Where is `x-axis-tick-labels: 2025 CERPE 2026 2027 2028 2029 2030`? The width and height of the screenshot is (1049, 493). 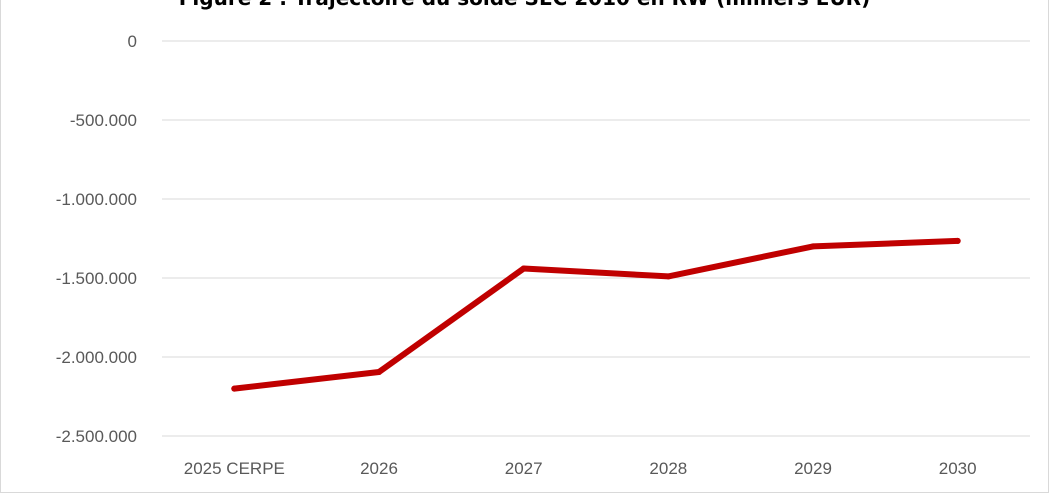 x-axis-tick-labels: 2025 CERPE 2026 2027 2028 2029 2030 is located at coordinates (580, 468).